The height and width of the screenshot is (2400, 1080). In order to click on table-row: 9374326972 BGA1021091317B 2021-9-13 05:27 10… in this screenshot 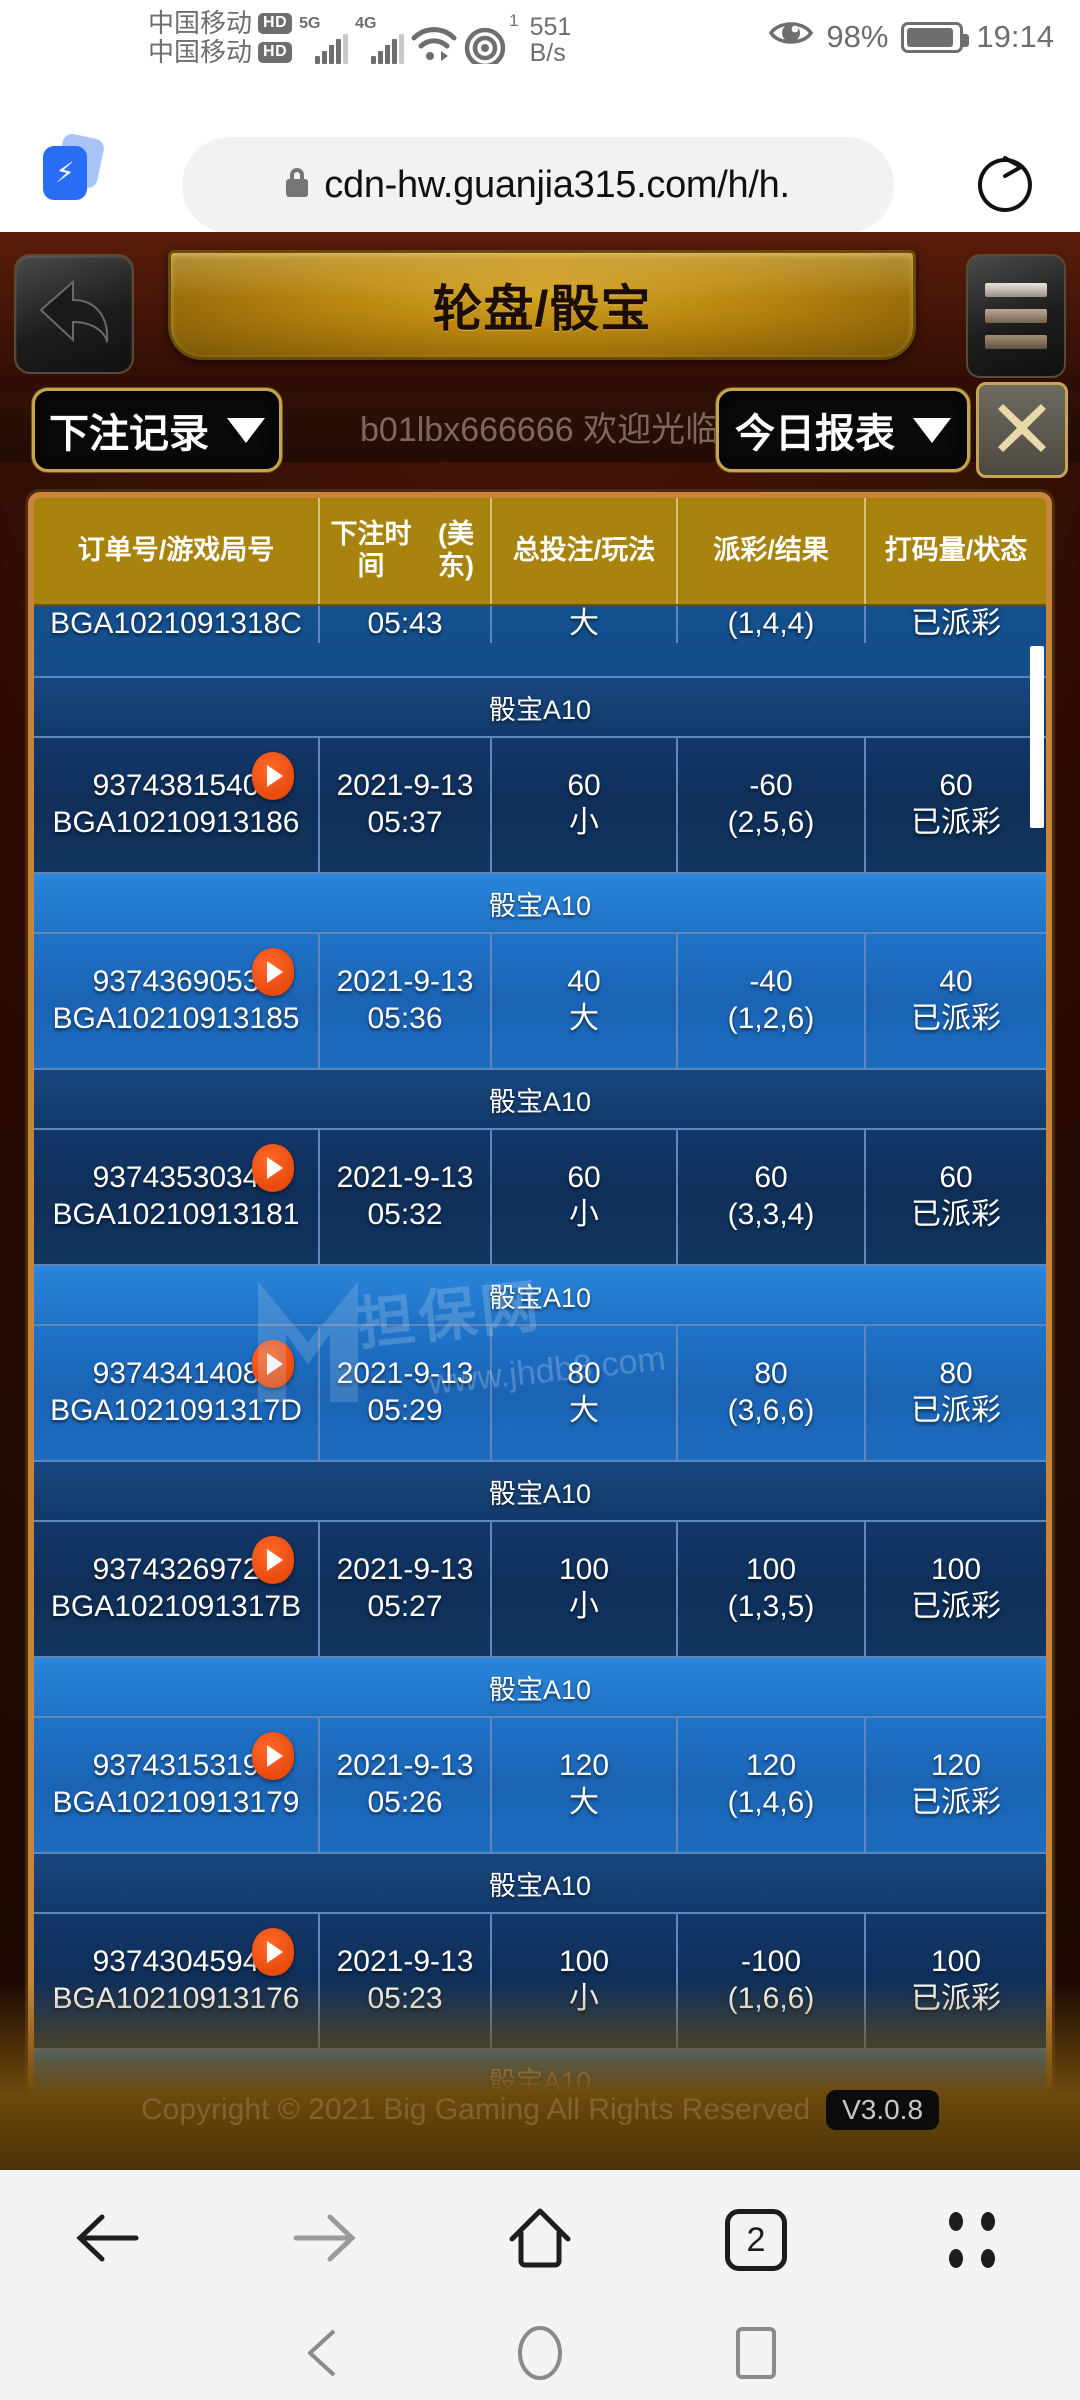, I will do `click(540, 1590)`.